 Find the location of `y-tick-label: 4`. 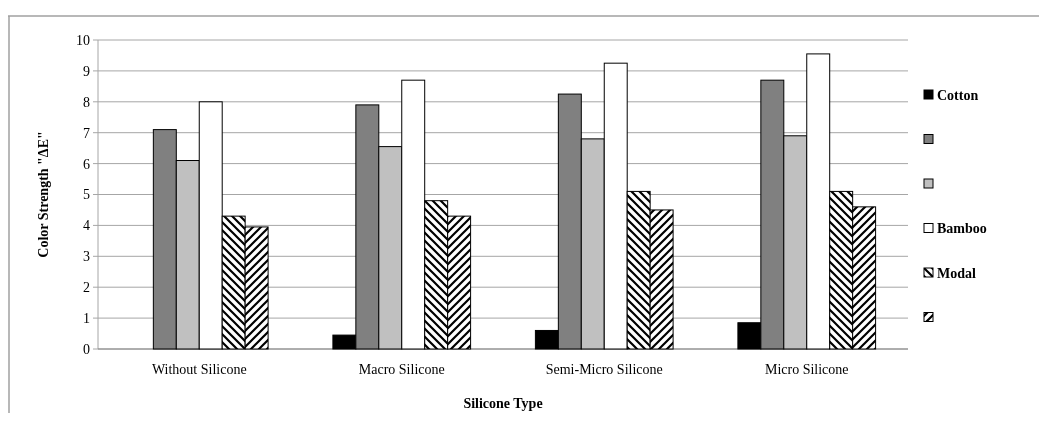

y-tick-label: 4 is located at coordinates (86, 226).